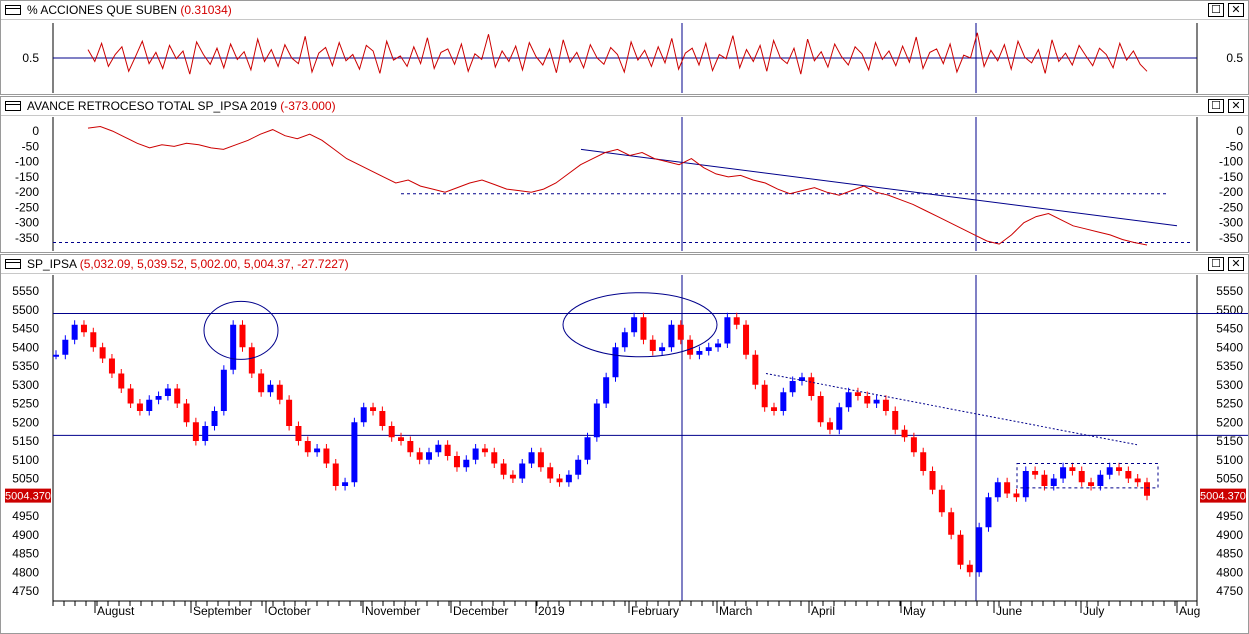  What do you see at coordinates (1229, 404) in the screenshot?
I see `y-tick-label-right: 5250` at bounding box center [1229, 404].